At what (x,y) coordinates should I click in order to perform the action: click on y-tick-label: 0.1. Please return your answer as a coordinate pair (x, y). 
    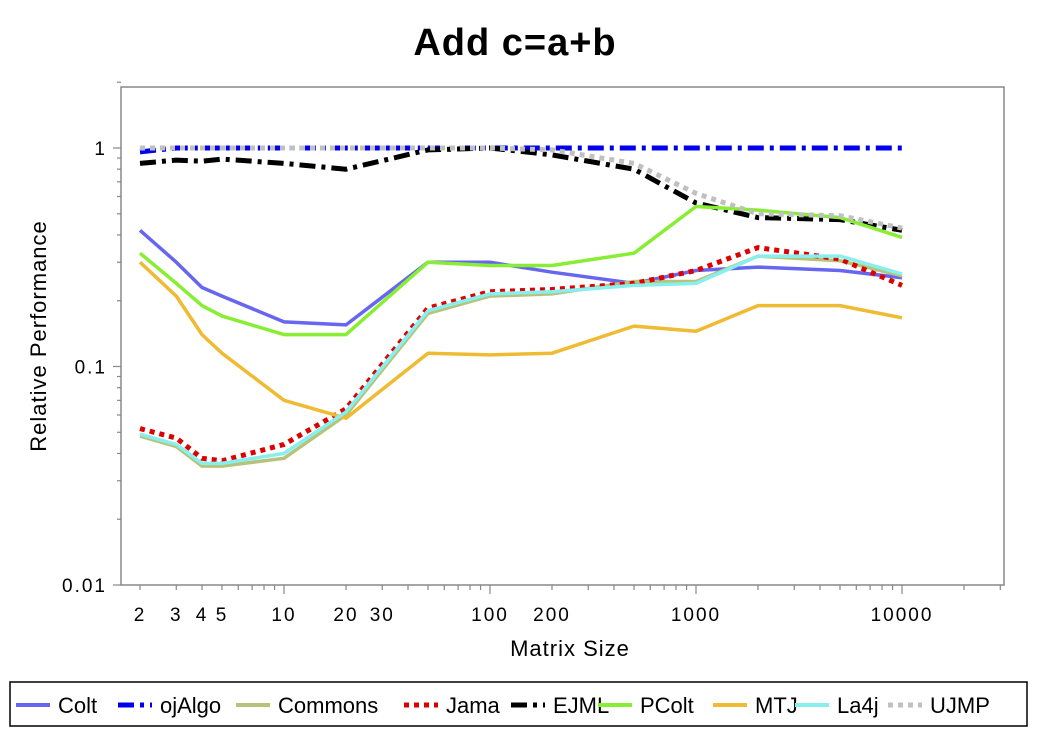
    Looking at the image, I should click on (91, 368).